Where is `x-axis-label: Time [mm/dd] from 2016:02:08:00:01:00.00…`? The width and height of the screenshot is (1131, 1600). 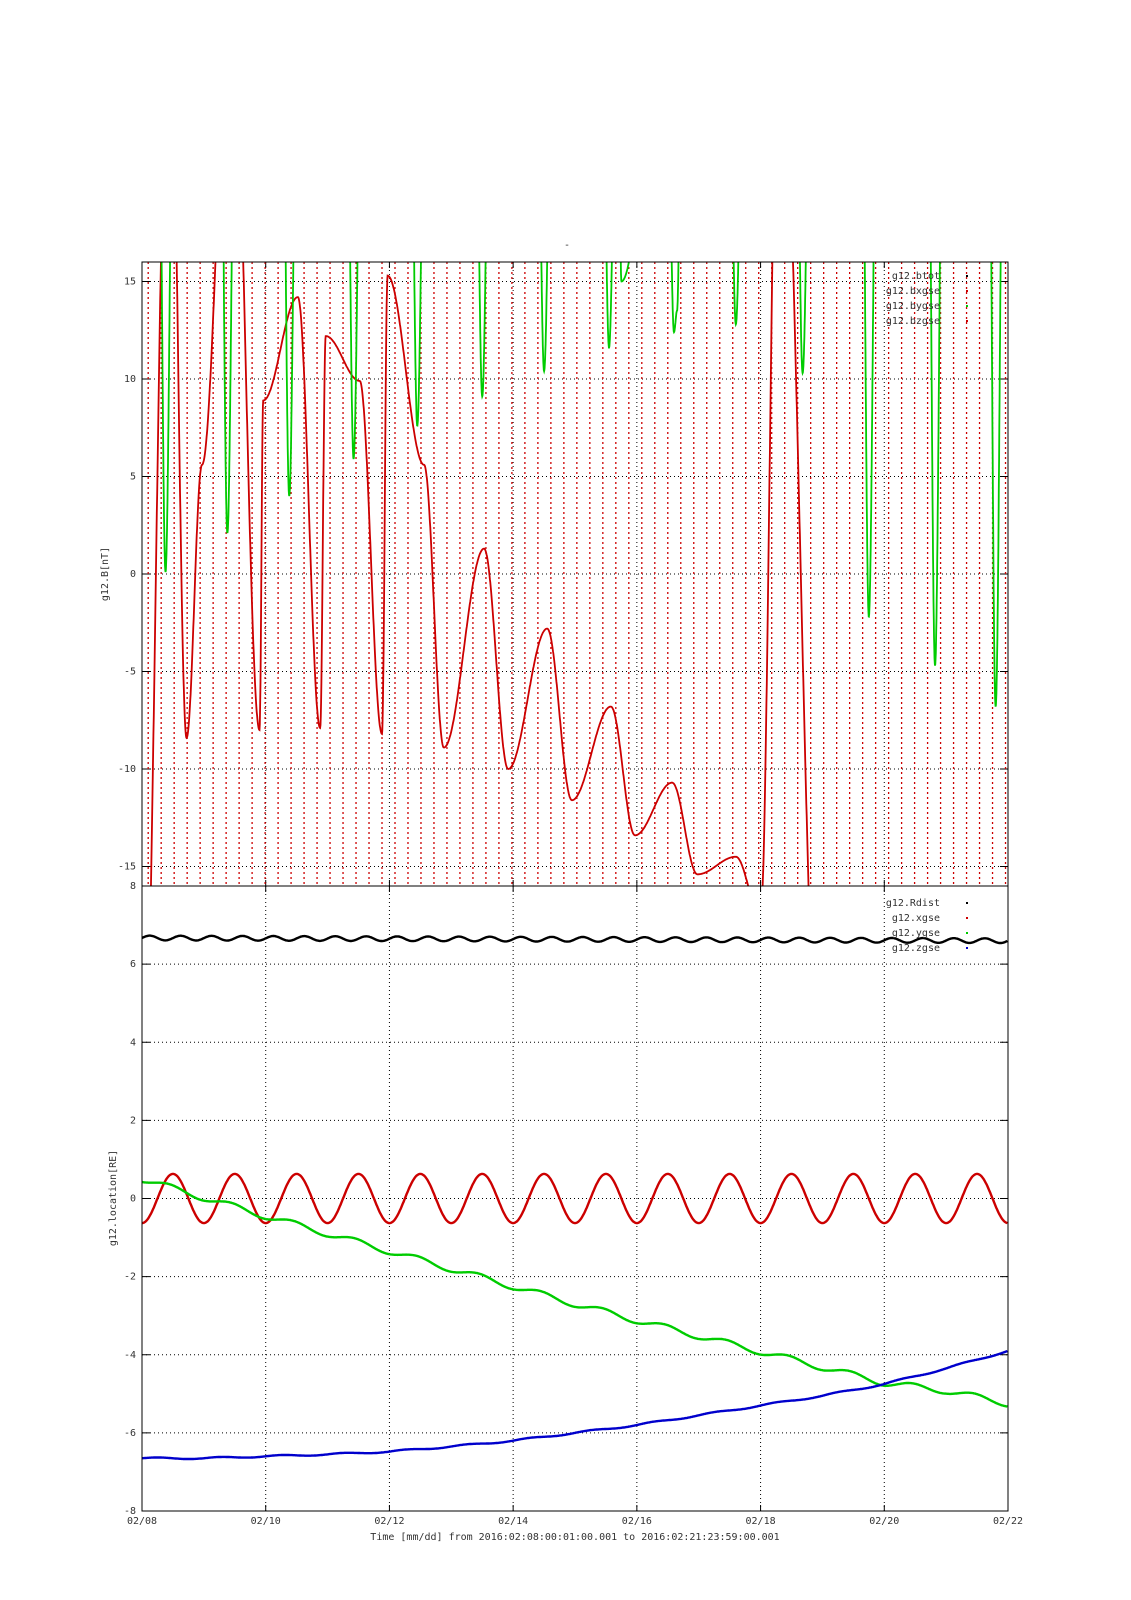
x-axis-label: Time [mm/dd] from 2016:02:08:00:01:00.00… is located at coordinates (574, 1537).